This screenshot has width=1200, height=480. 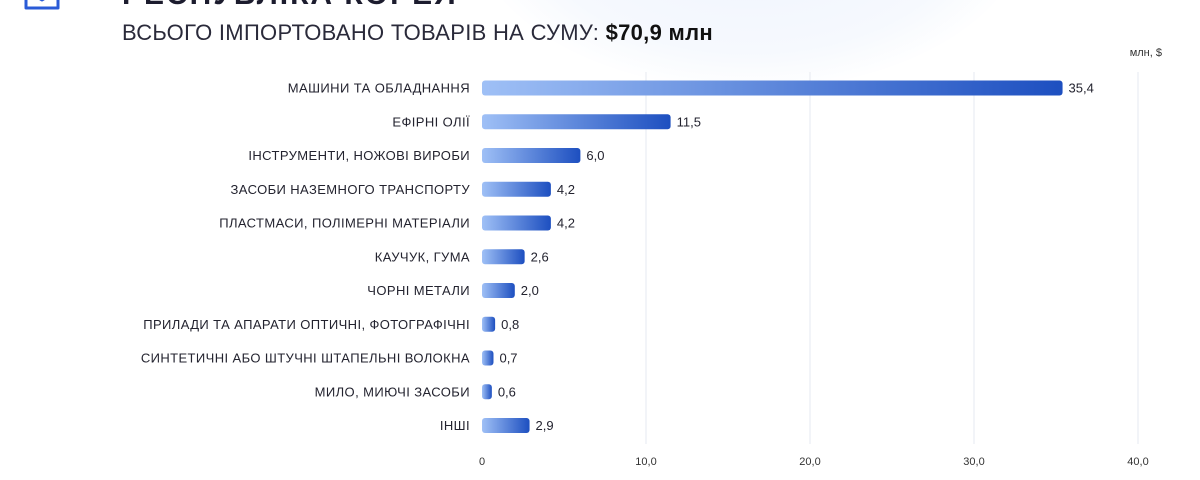 I want to click on value-label: 0,8, so click(x=510, y=324).